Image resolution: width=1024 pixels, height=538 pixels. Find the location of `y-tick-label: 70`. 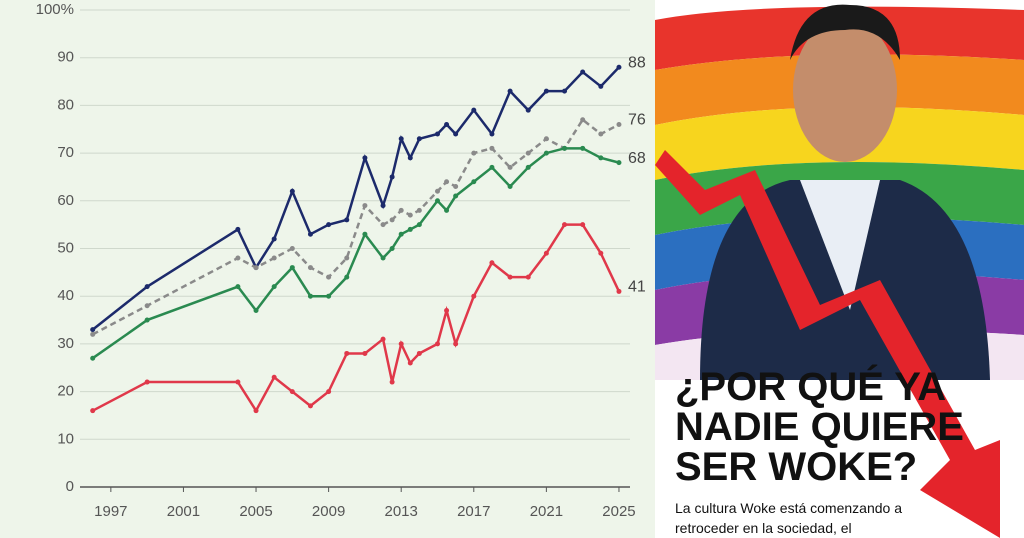

y-tick-label: 70 is located at coordinates (65, 152).